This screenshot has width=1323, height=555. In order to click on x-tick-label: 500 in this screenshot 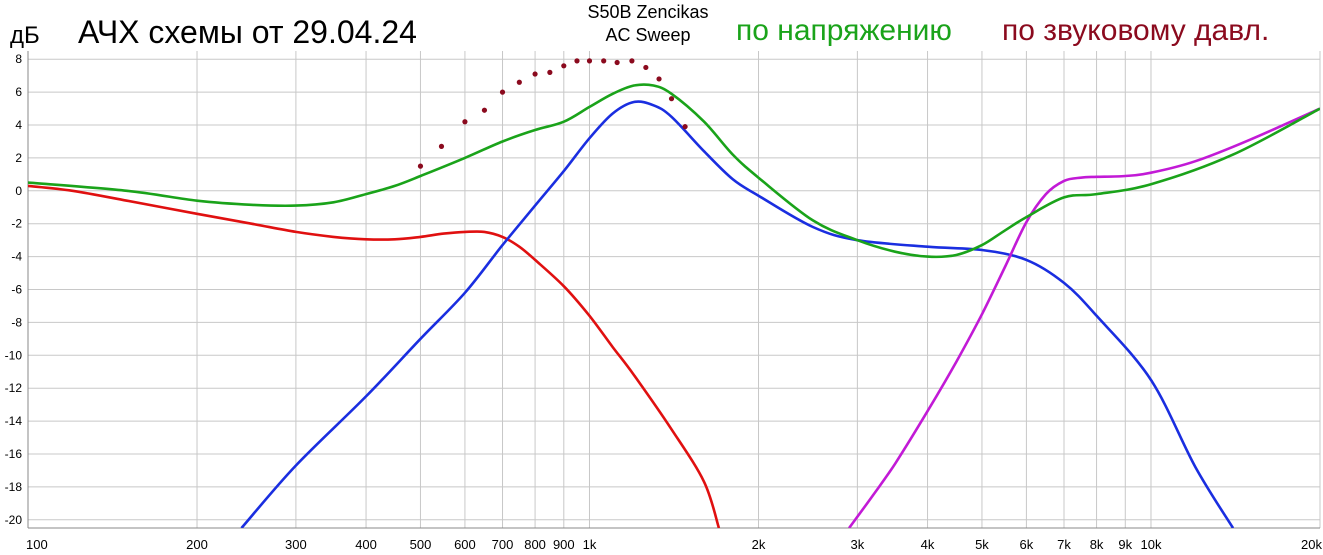, I will do `click(421, 544)`.